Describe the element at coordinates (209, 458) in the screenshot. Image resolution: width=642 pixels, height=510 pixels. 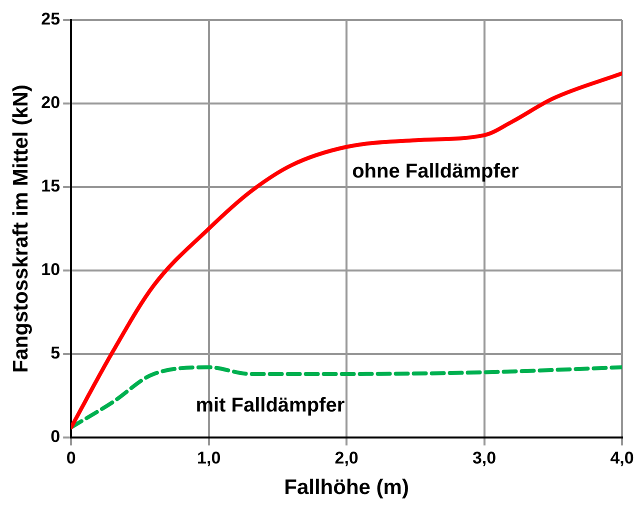
I see `x-tick-label: 1,0` at that location.